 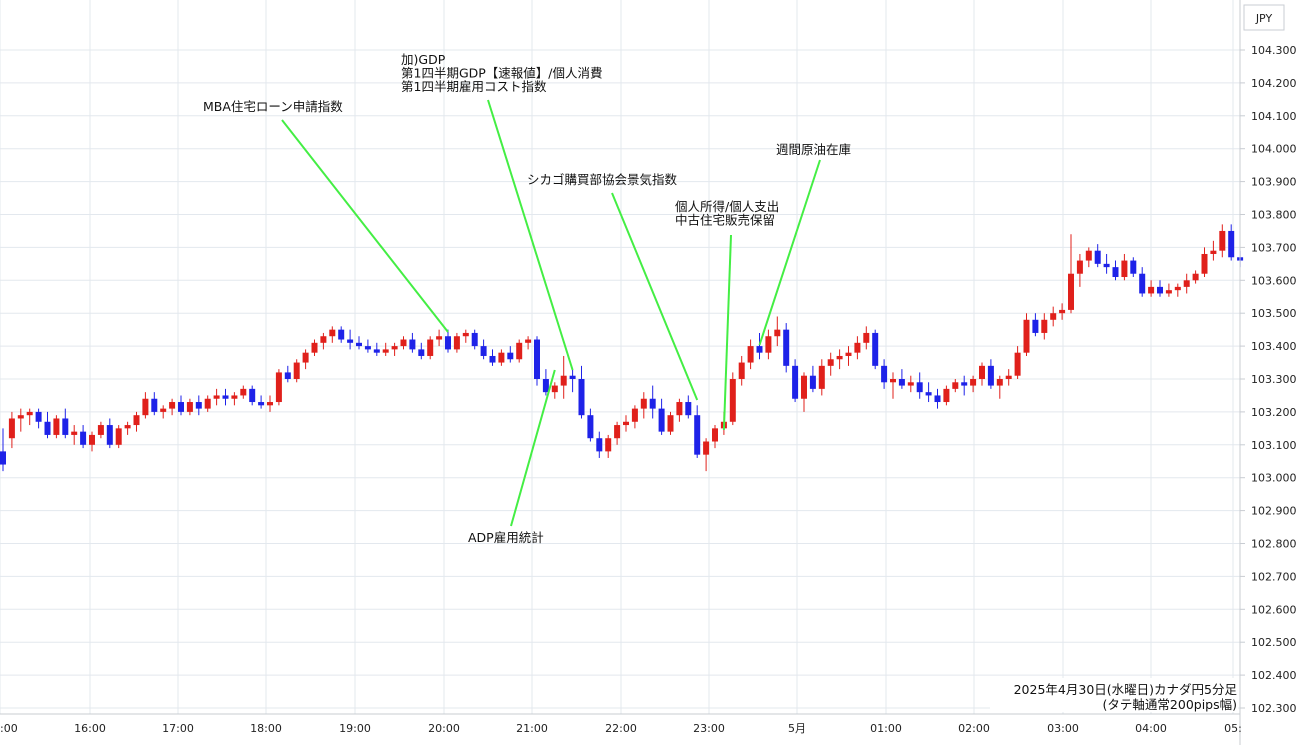 What do you see at coordinates (1264, 18) in the screenshot?
I see `currency-label: JPY` at bounding box center [1264, 18].